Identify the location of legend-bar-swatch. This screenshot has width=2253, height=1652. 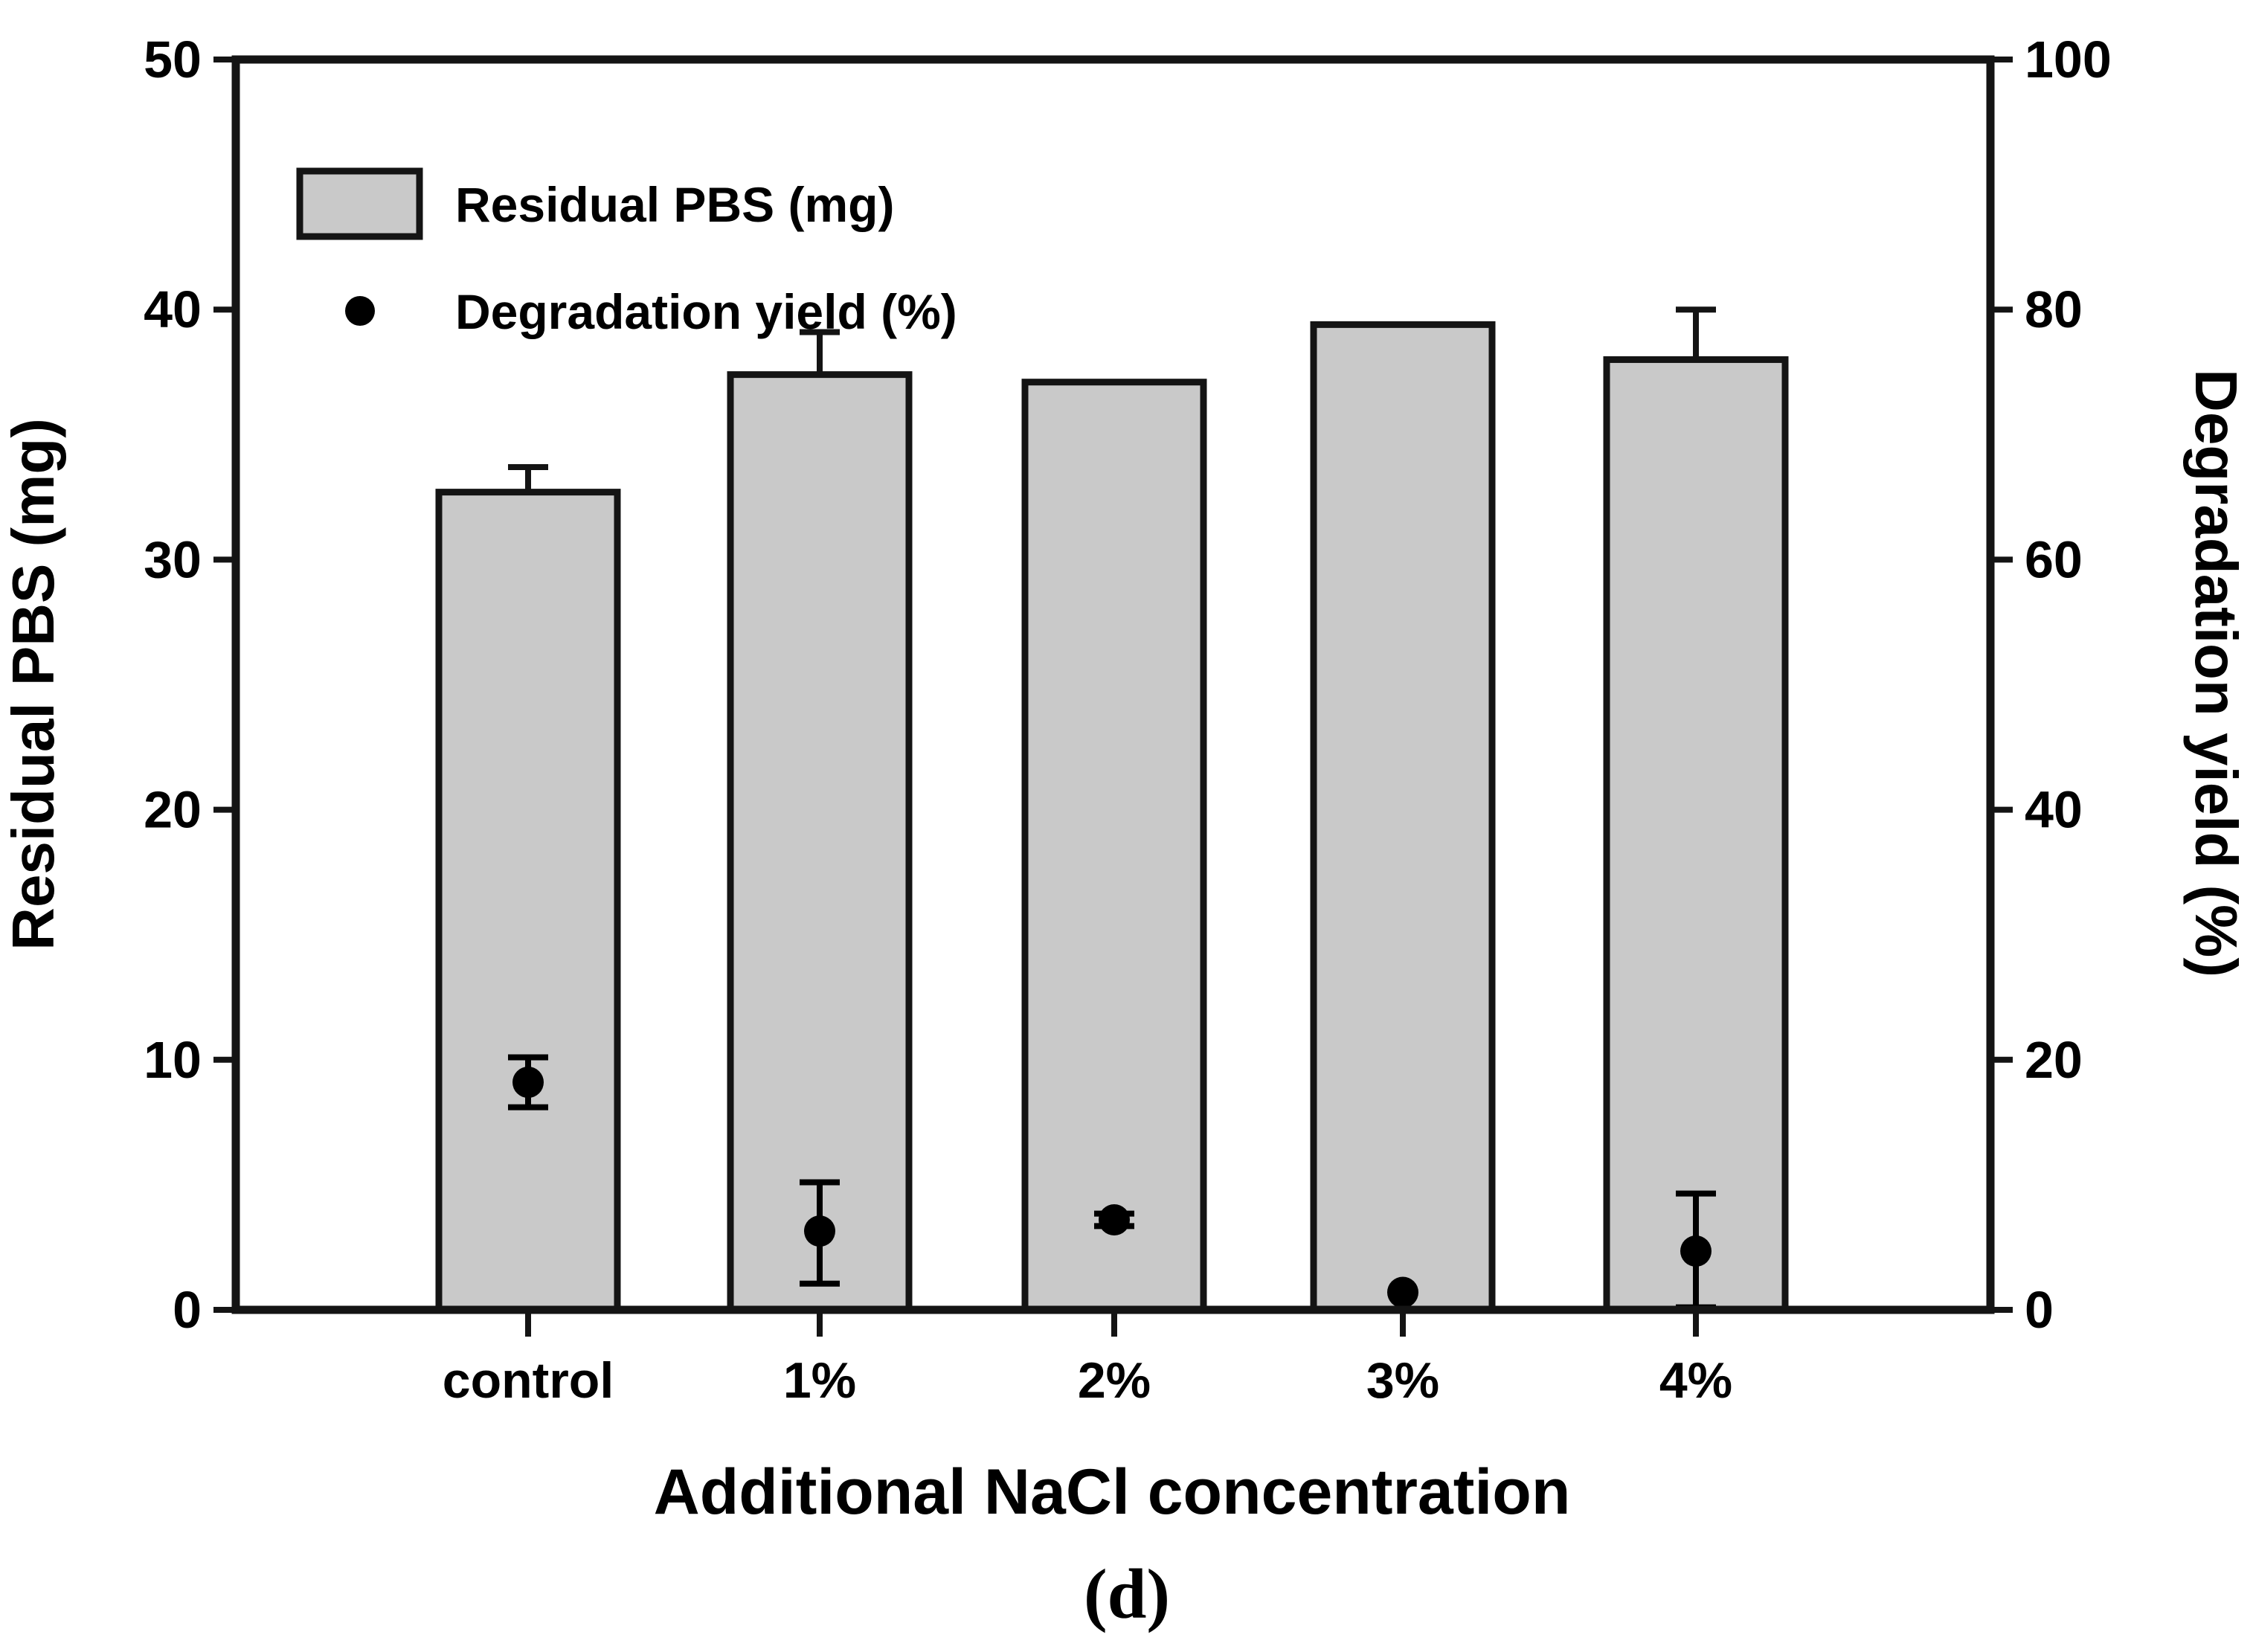
(359, 203).